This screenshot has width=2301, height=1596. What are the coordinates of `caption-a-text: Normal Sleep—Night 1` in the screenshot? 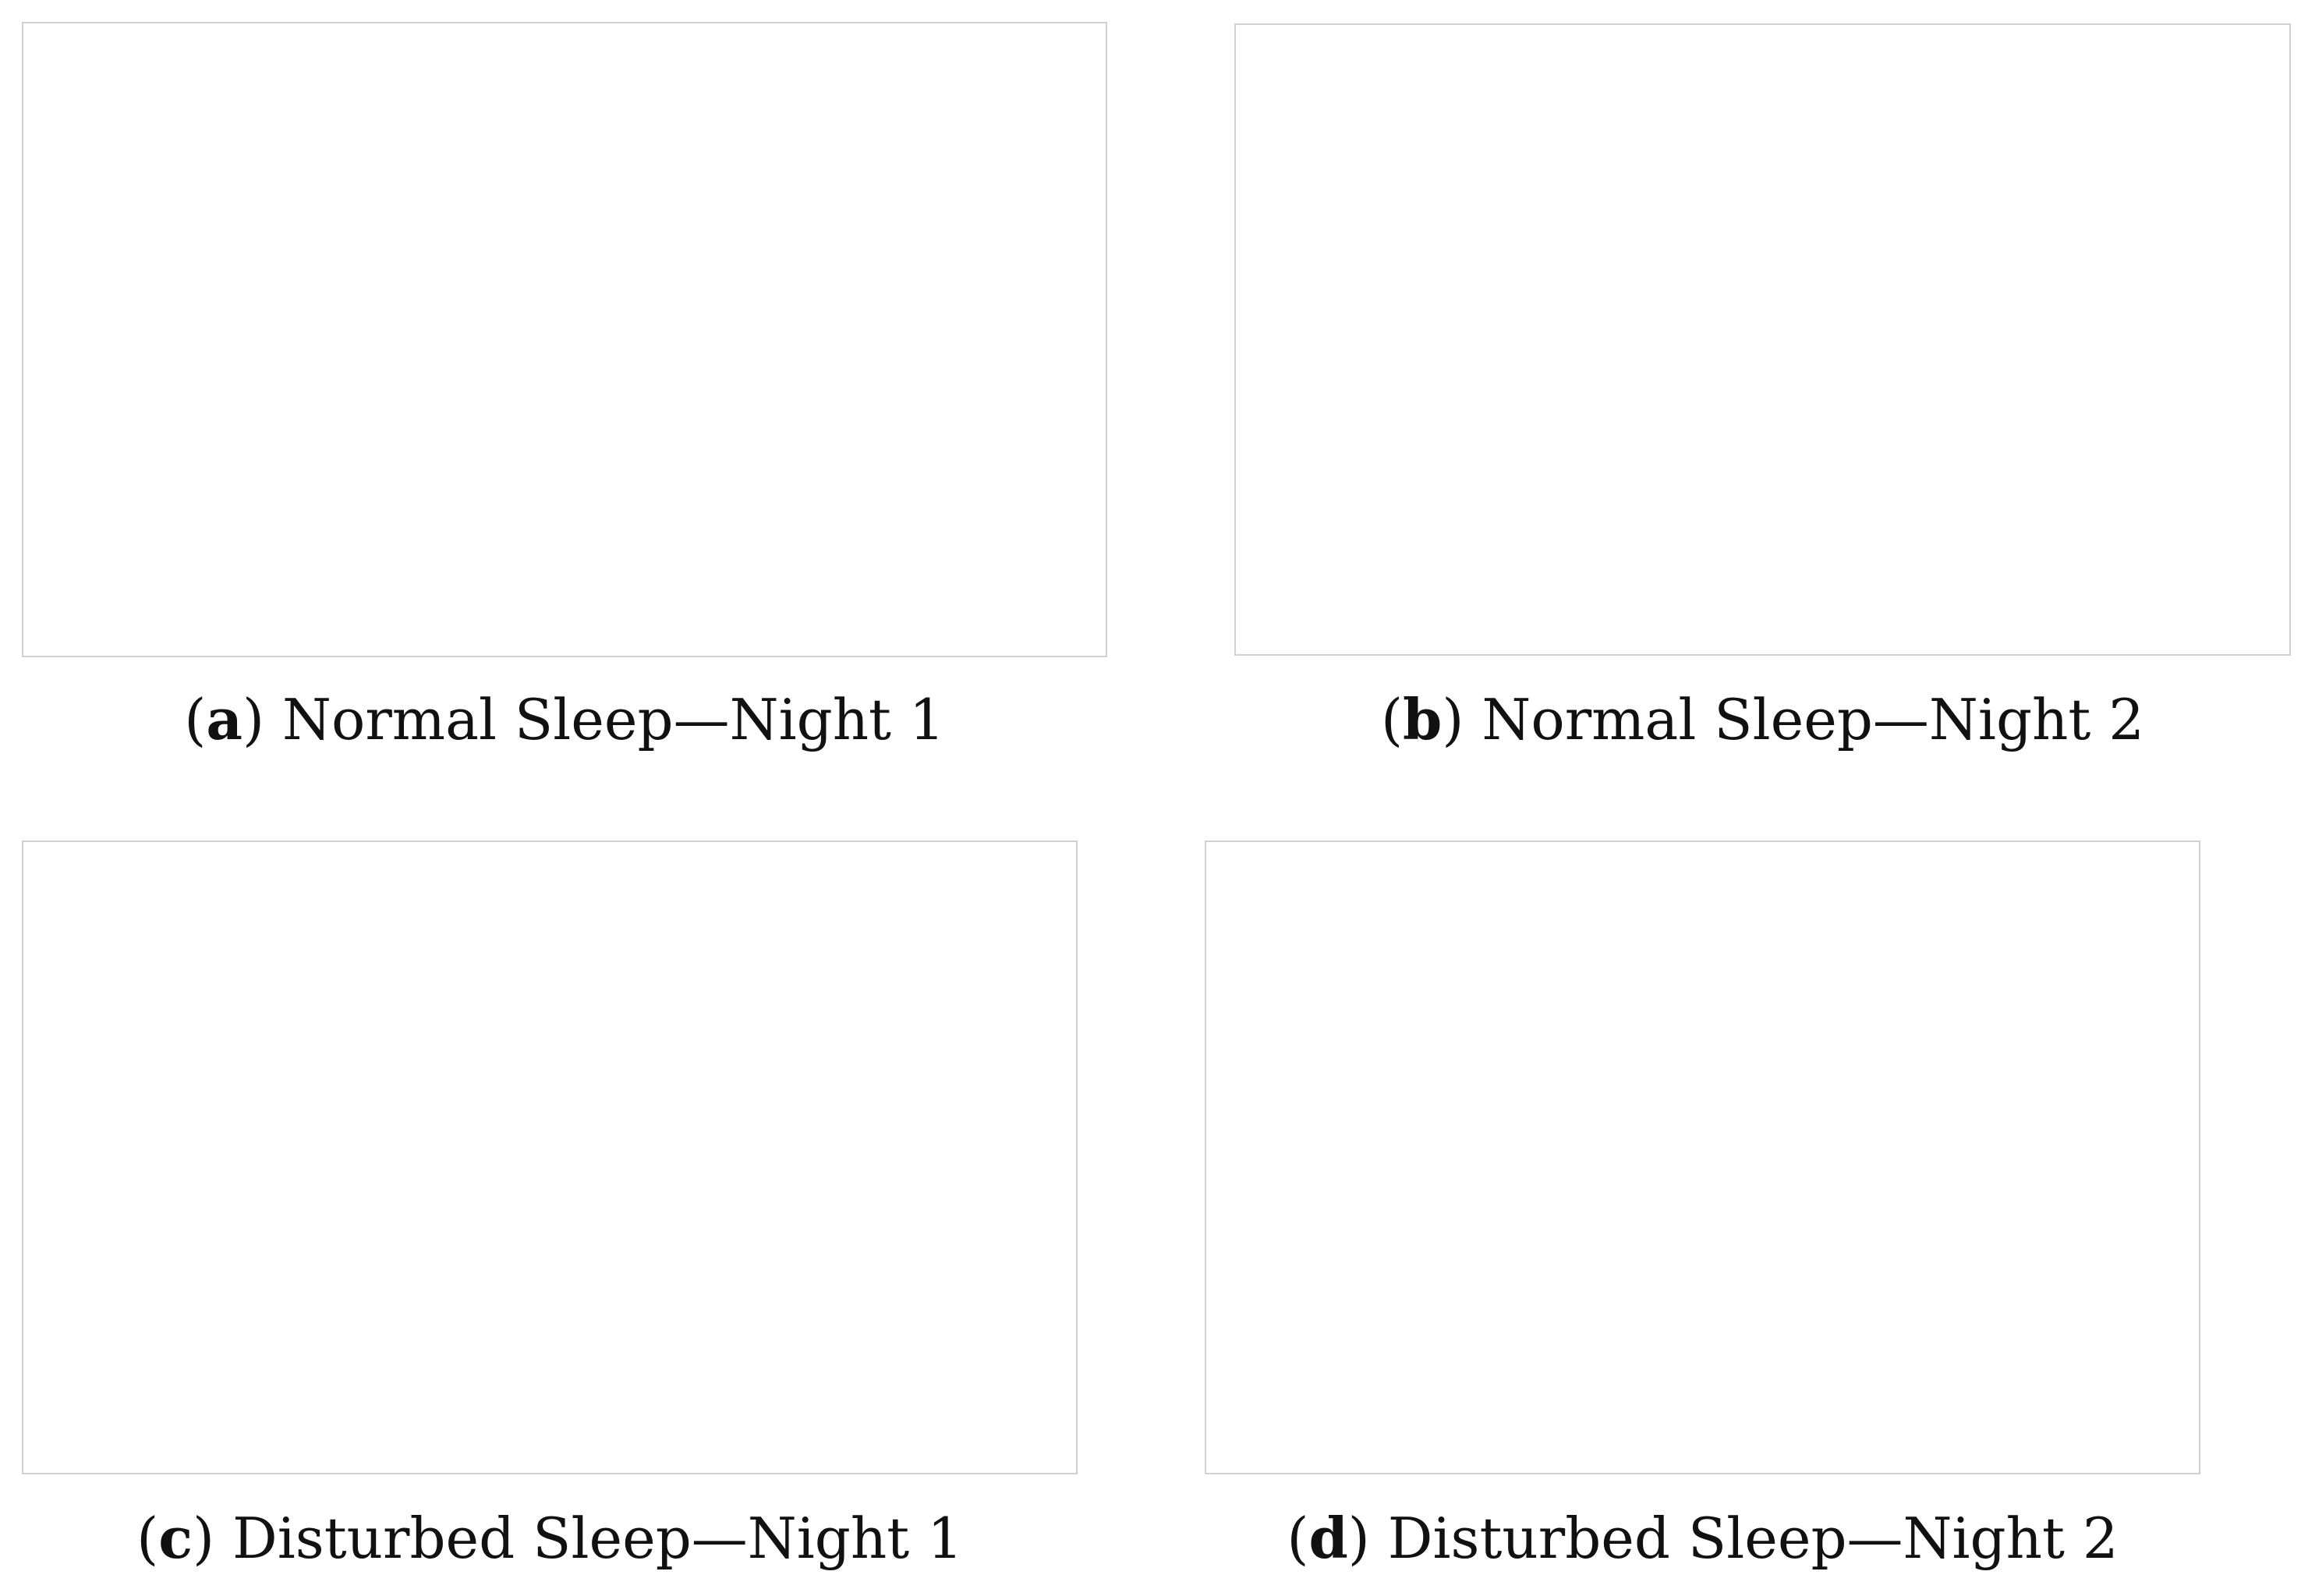 It's located at (613, 719).